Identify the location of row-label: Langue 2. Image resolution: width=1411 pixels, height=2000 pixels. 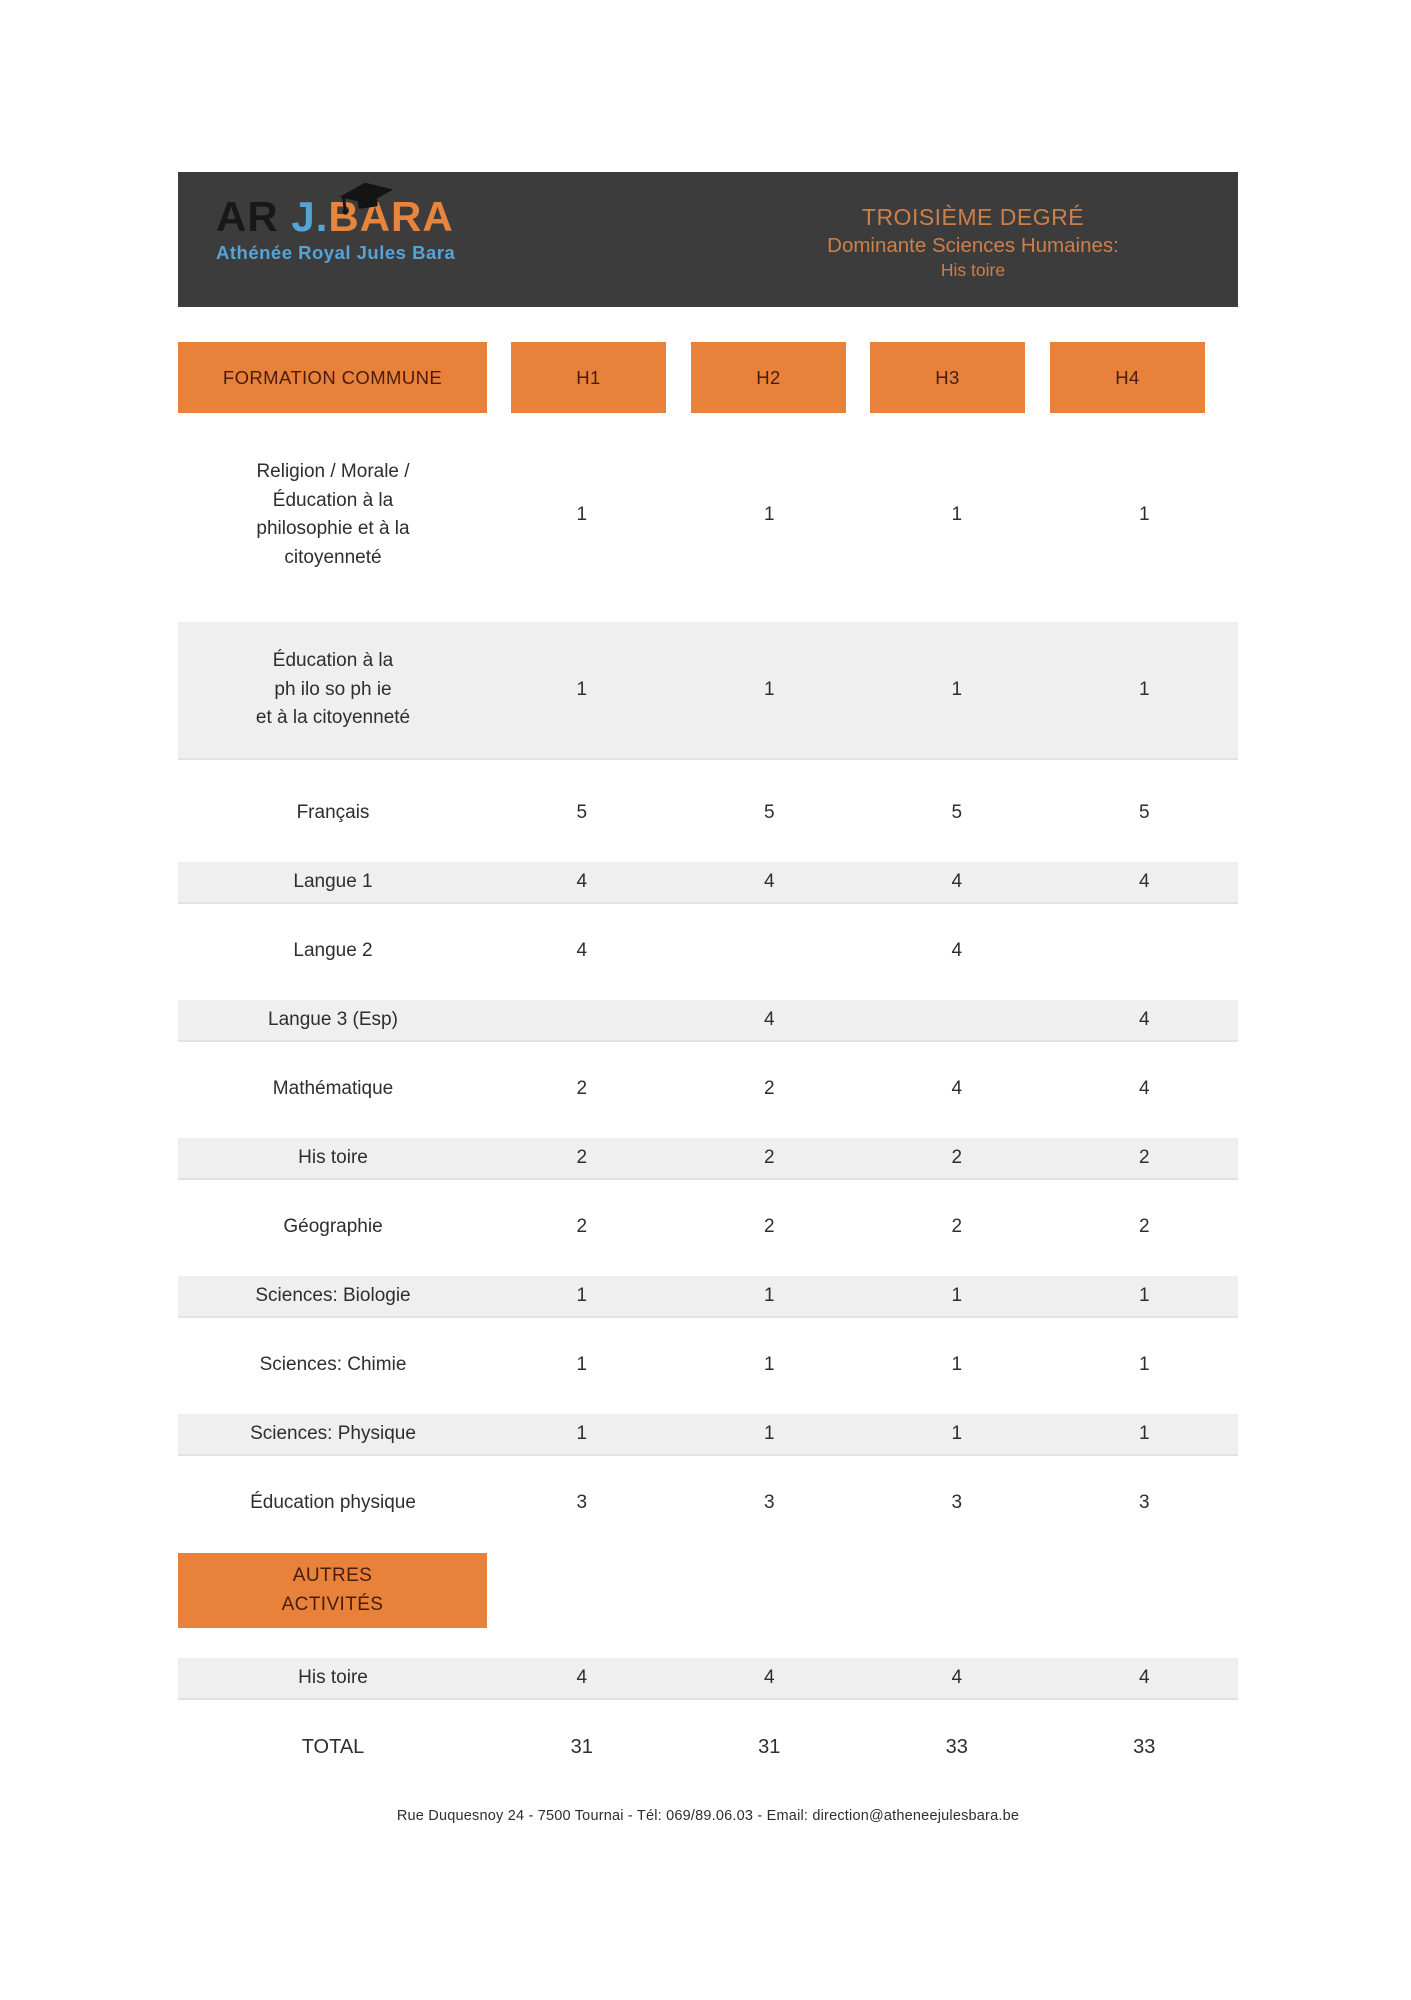
(333, 950).